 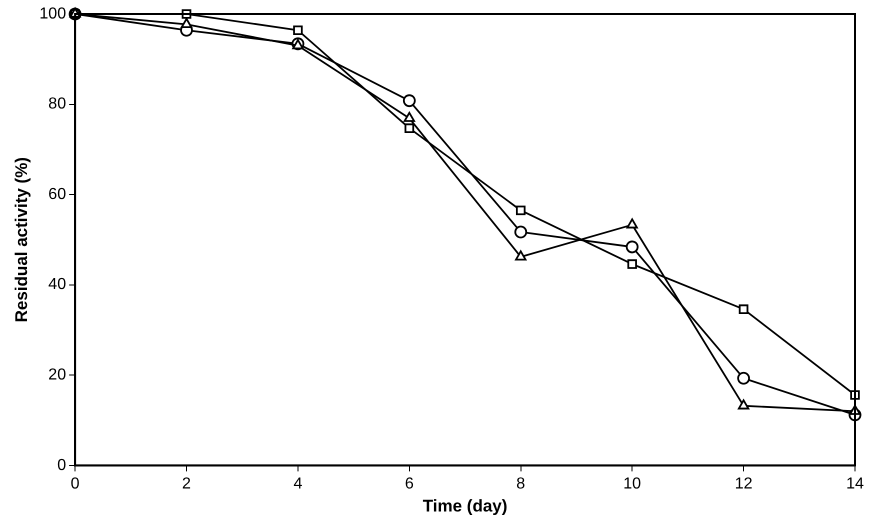 I want to click on x-tick-label: 0, so click(x=75, y=483).